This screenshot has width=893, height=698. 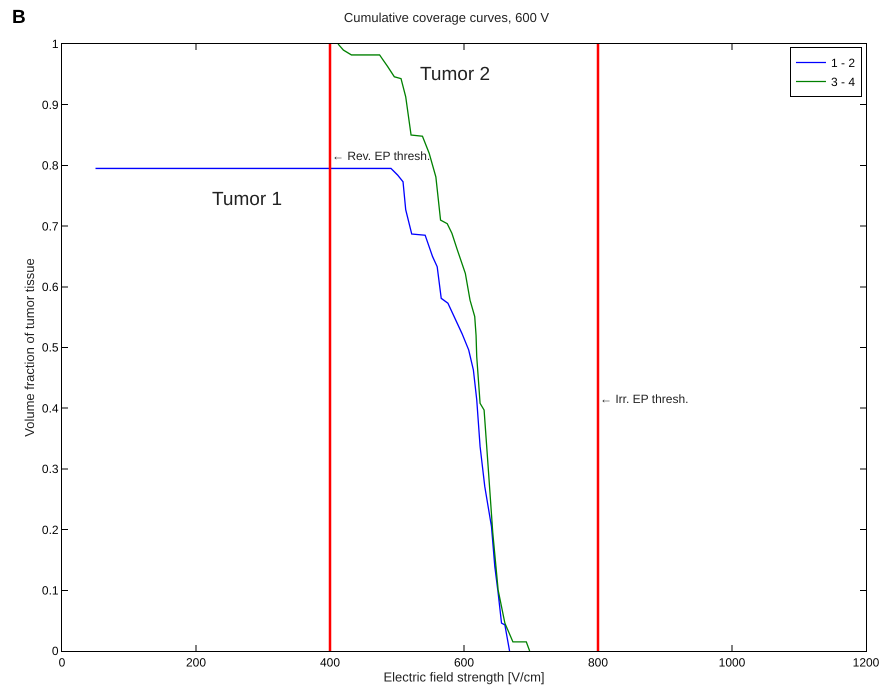 I want to click on y-tick-label: 0.7, so click(x=50, y=226).